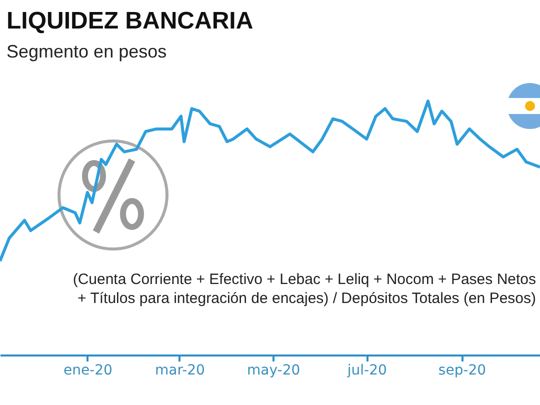  I want to click on x-tick-label: may-20, so click(273, 370).